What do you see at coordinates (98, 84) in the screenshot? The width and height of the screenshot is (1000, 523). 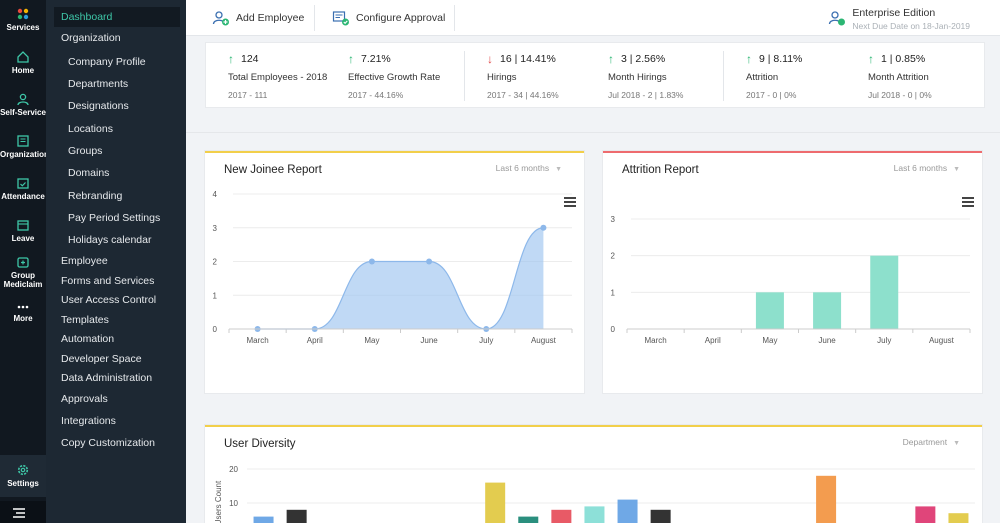 I see `menu-item: Departments` at bounding box center [98, 84].